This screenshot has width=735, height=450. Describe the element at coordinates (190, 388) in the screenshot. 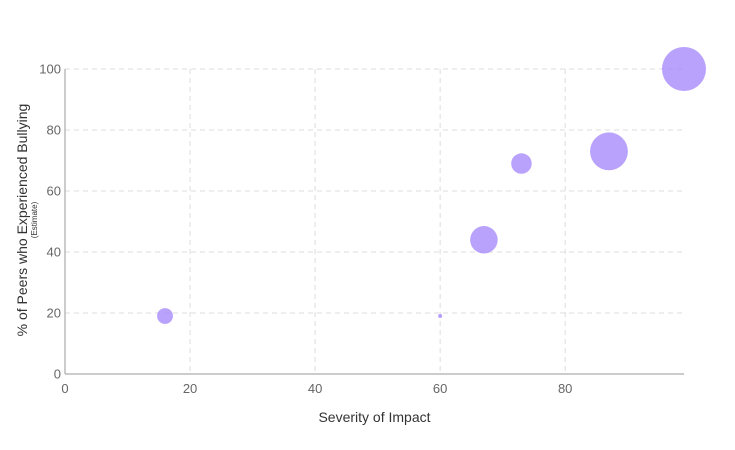

I see `x-tick-label: 20` at that location.